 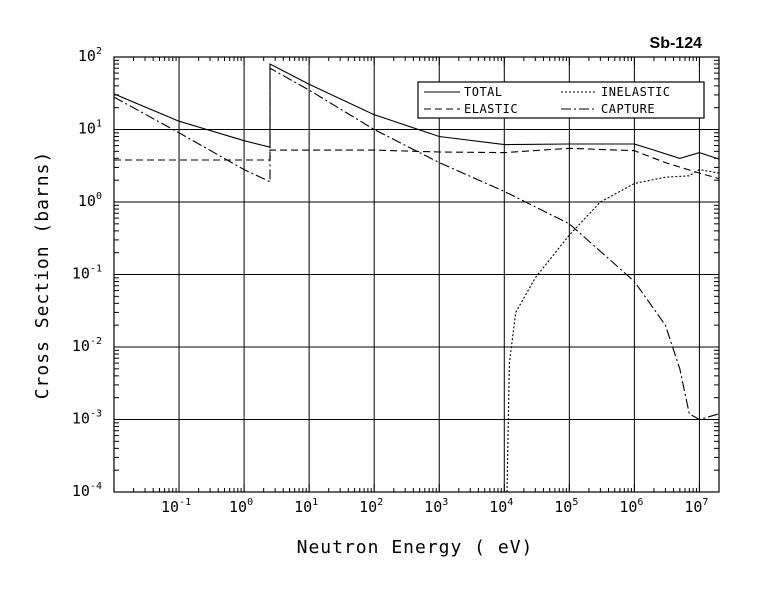 I want to click on x-tick-label: 10⁻¹, so click(x=176, y=506).